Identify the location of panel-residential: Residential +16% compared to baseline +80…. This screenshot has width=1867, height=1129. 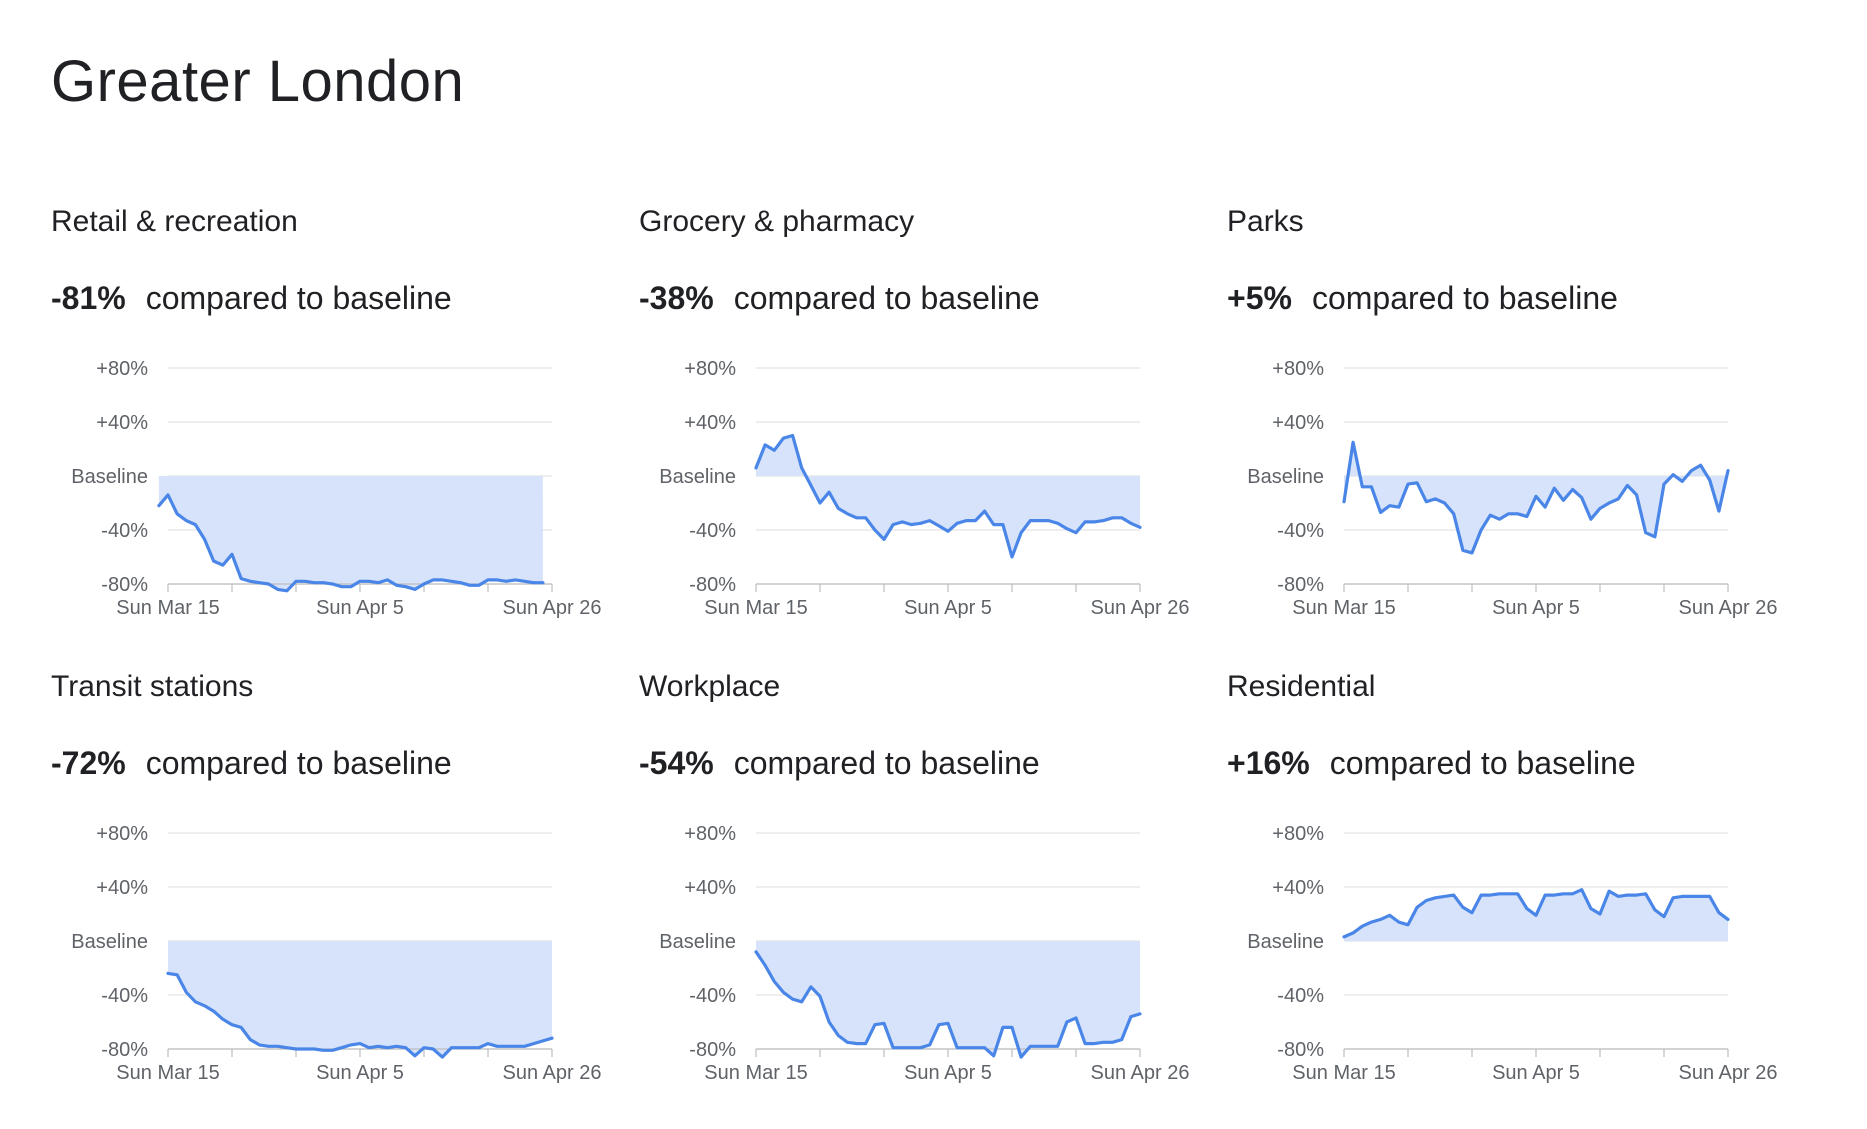
(1517, 890).